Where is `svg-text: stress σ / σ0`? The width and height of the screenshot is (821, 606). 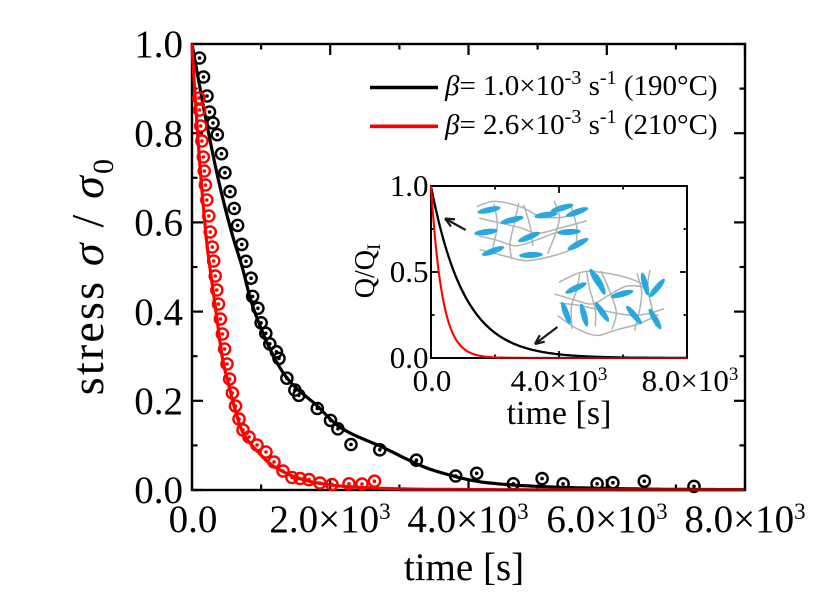
svg-text: stress σ / σ0 is located at coordinates (91, 276).